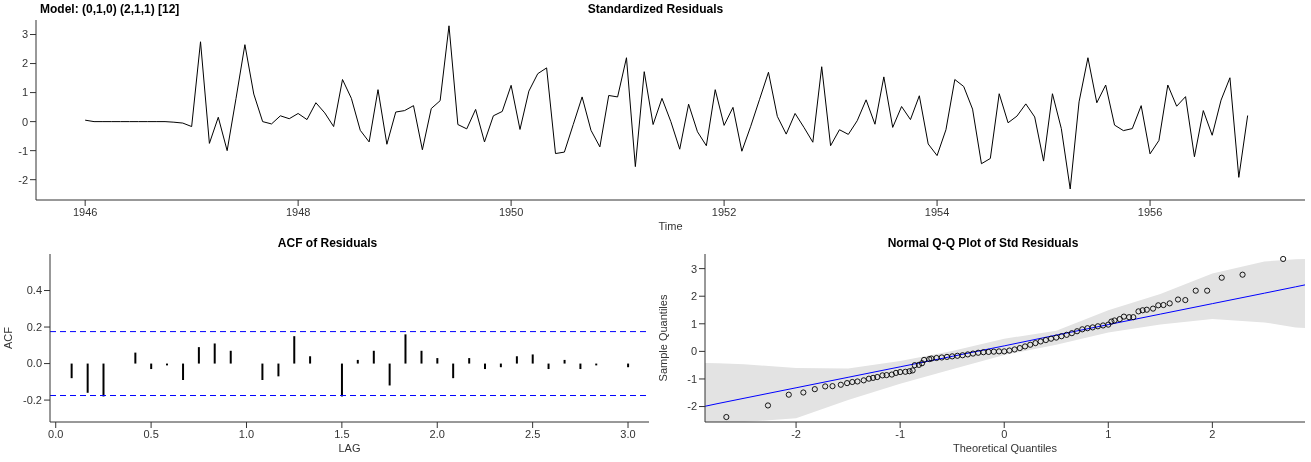 This screenshot has height=462, width=1311. I want to click on x-tick-label: -1, so click(900, 433).